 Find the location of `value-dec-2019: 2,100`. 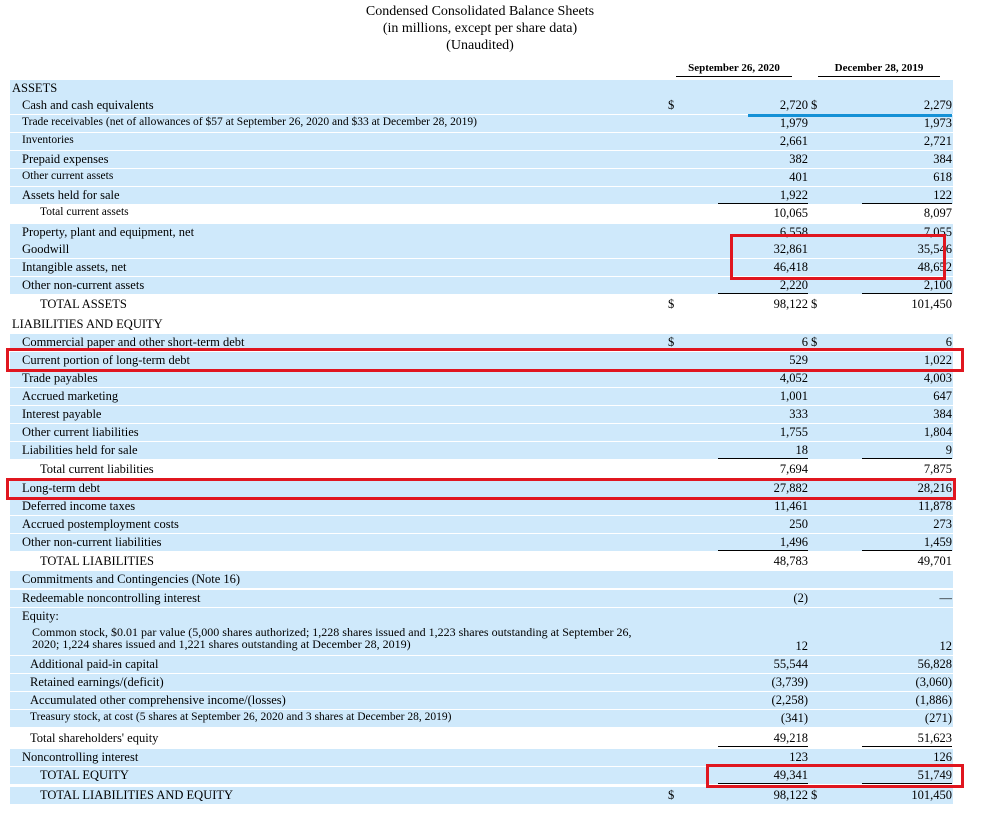

value-dec-2019: 2,100 is located at coordinates (907, 286).